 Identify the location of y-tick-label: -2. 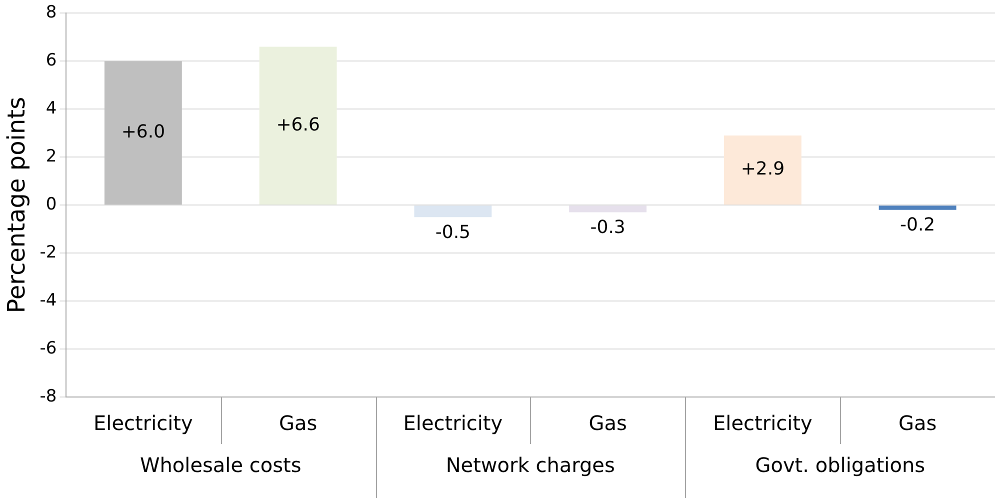
(48, 252).